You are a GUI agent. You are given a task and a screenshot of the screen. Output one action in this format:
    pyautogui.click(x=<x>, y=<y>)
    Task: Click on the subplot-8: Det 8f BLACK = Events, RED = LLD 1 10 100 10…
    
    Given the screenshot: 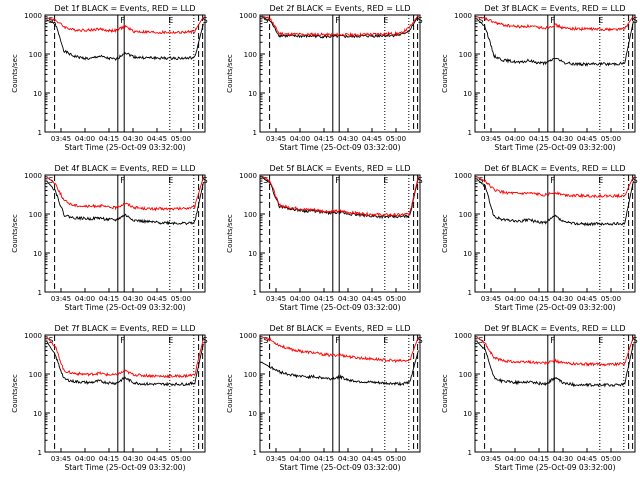 What is the action you would take?
    pyautogui.click(x=324, y=398)
    